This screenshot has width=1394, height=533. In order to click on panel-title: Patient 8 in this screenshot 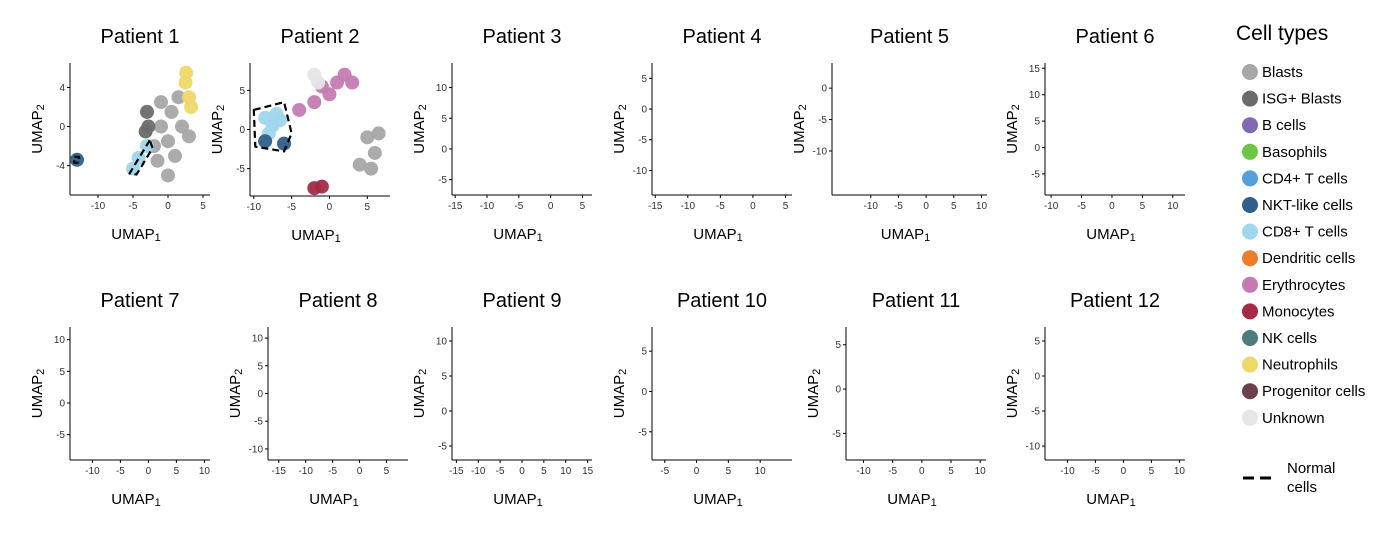, I will do `click(338, 301)`.